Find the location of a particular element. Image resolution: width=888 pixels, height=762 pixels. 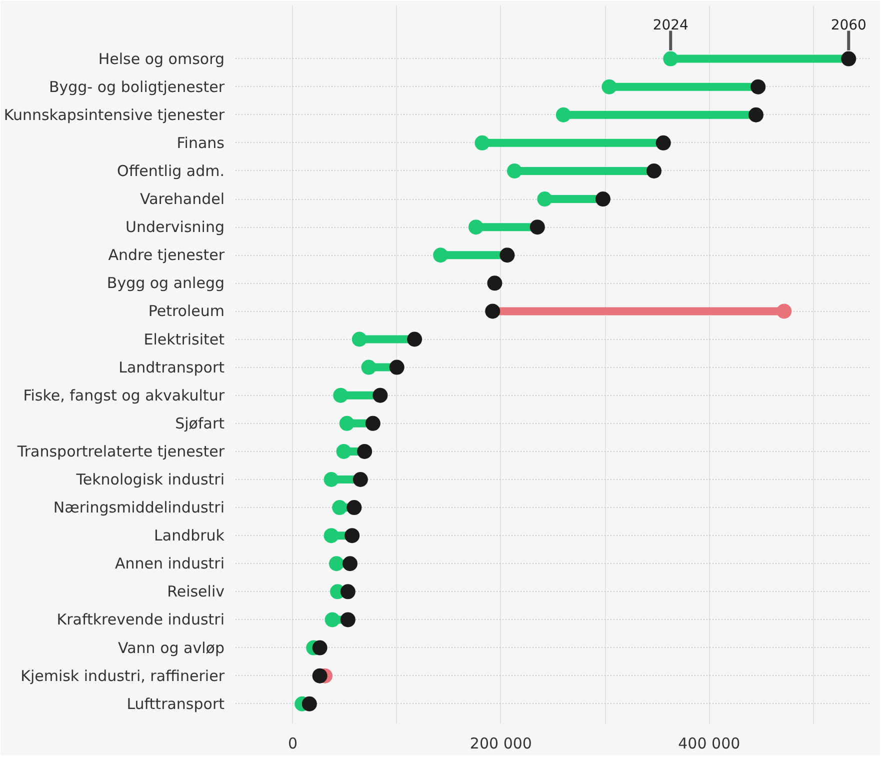

y-tick-label: Varehandel is located at coordinates (182, 199).